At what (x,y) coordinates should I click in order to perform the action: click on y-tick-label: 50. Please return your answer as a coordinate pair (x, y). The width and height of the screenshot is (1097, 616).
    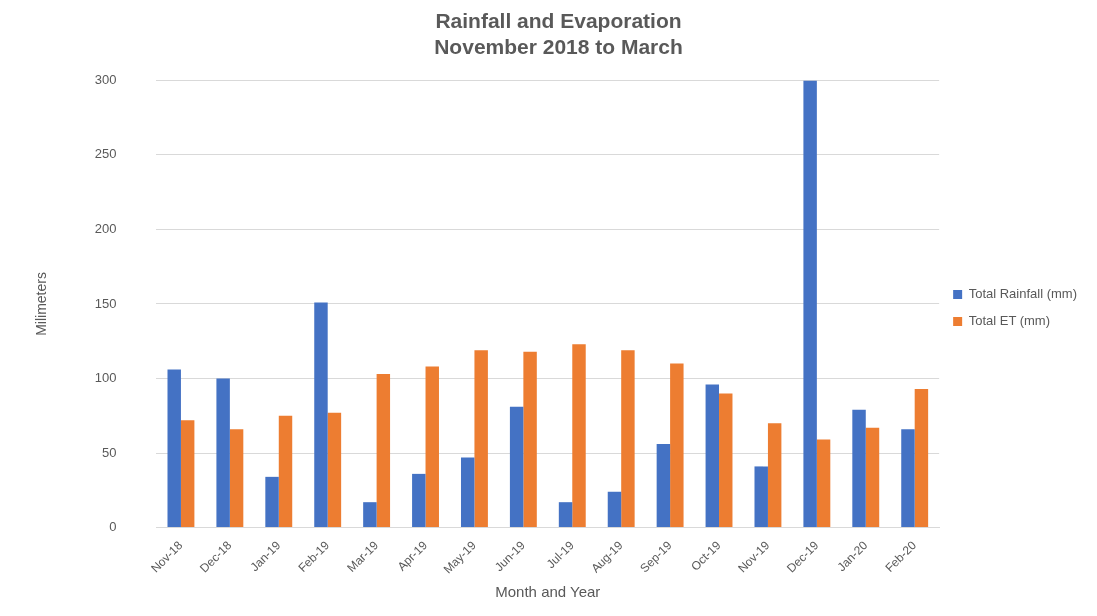
    Looking at the image, I should click on (109, 452).